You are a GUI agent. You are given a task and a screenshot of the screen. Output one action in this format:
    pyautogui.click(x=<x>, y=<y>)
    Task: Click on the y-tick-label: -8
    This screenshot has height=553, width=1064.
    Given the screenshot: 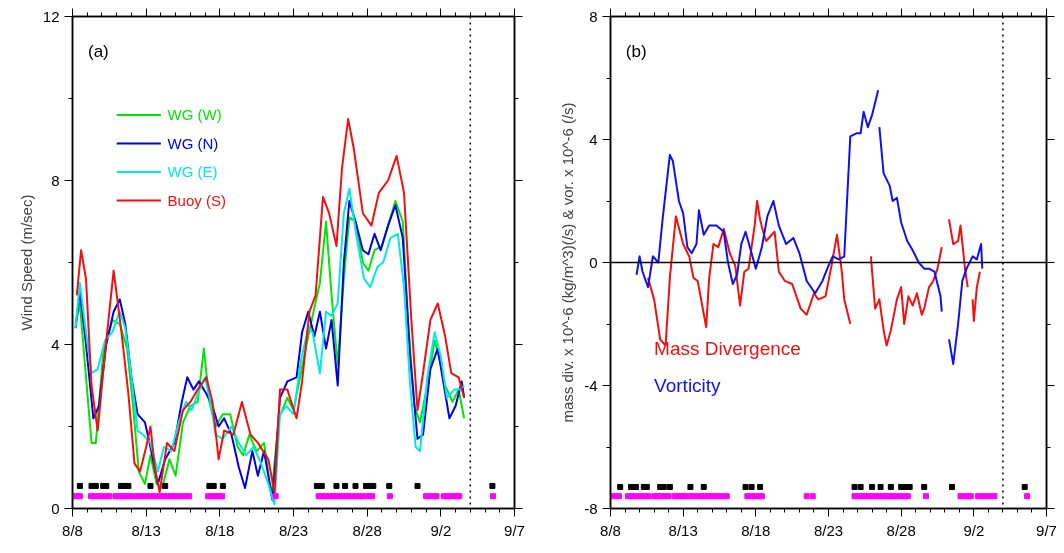 What is the action you would take?
    pyautogui.click(x=591, y=508)
    